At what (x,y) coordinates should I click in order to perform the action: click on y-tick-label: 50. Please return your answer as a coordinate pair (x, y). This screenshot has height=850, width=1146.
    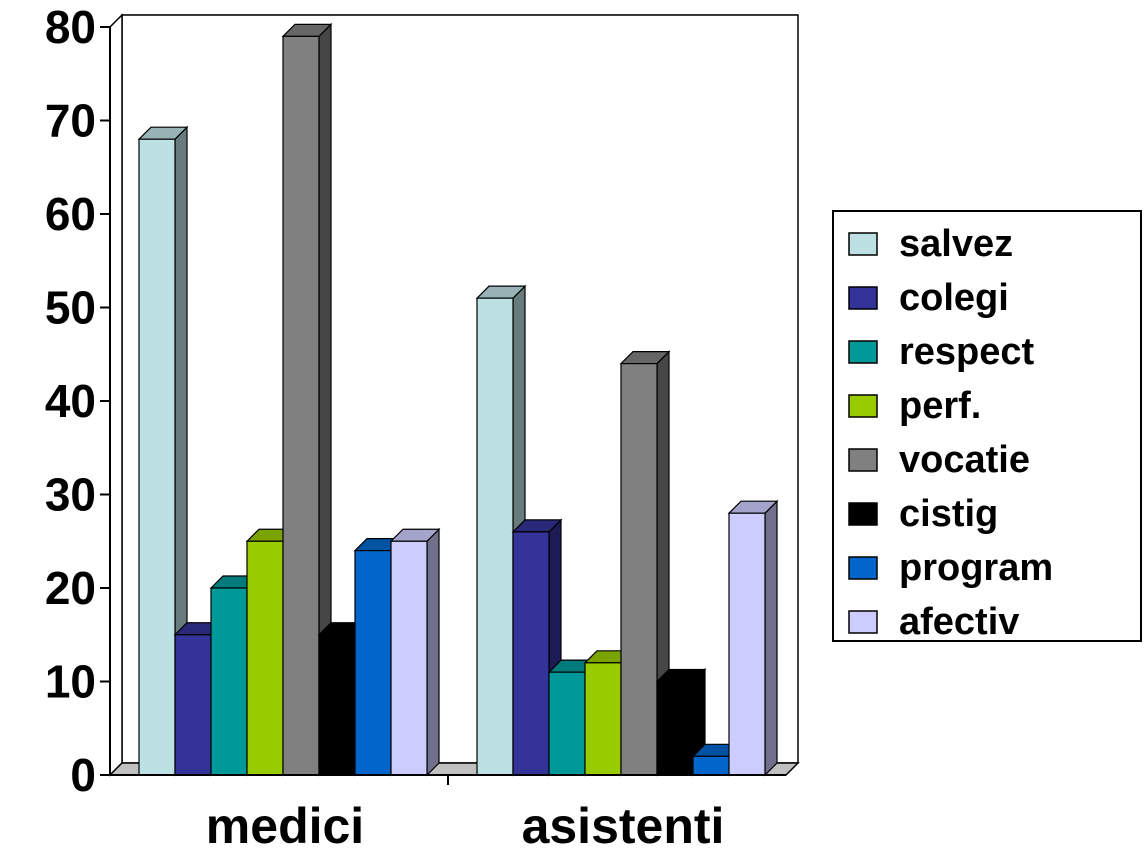
    Looking at the image, I should click on (70, 308).